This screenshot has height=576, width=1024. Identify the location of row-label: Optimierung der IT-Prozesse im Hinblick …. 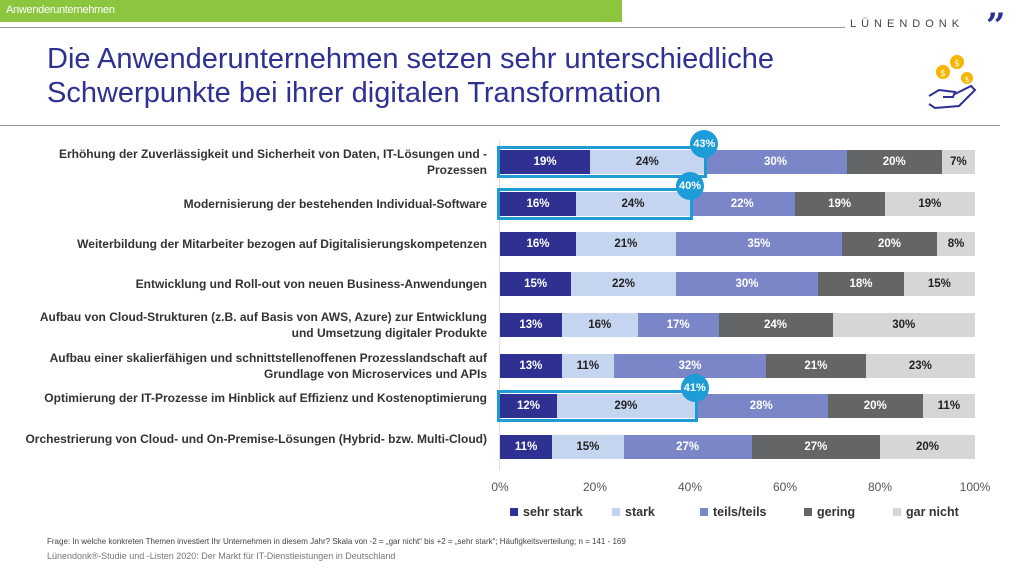
(265, 398).